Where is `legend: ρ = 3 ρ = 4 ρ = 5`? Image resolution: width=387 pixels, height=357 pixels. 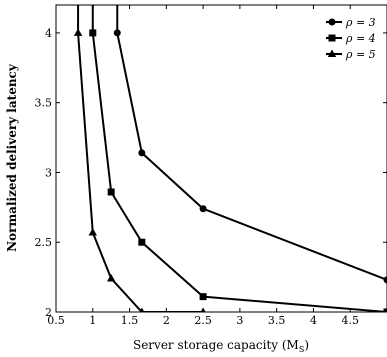 legend: ρ = 3 ρ = 4 ρ = 5 is located at coordinates (351, 38).